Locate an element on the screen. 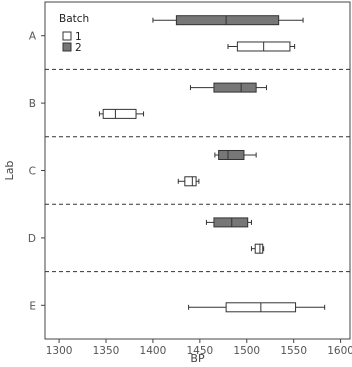  x-tick-label: 1450 is located at coordinates (199, 351).